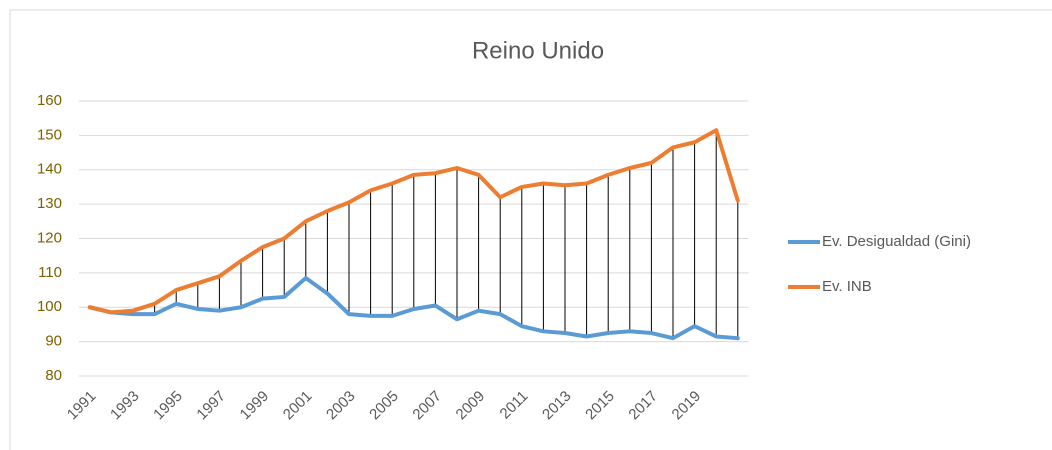 The image size is (1052, 450). What do you see at coordinates (50, 272) in the screenshot?
I see `y-tick-label: 110` at bounding box center [50, 272].